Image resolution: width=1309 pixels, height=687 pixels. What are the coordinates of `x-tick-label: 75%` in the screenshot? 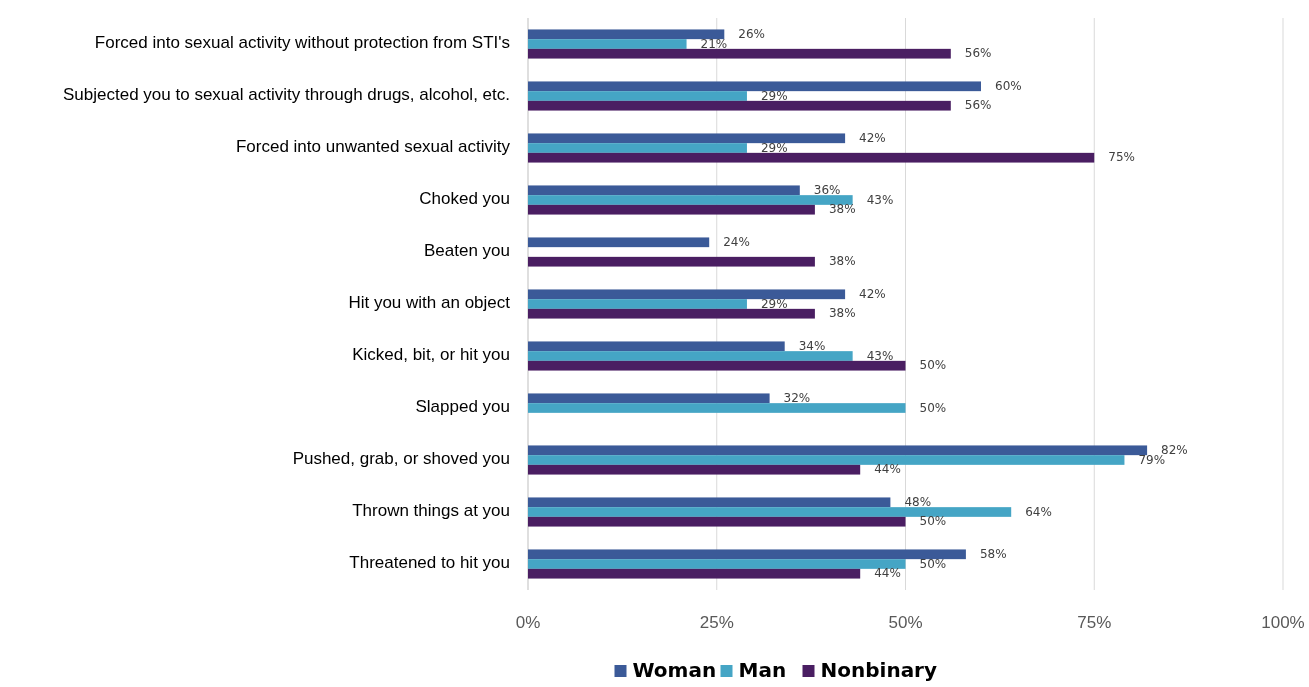 It's located at (1094, 622).